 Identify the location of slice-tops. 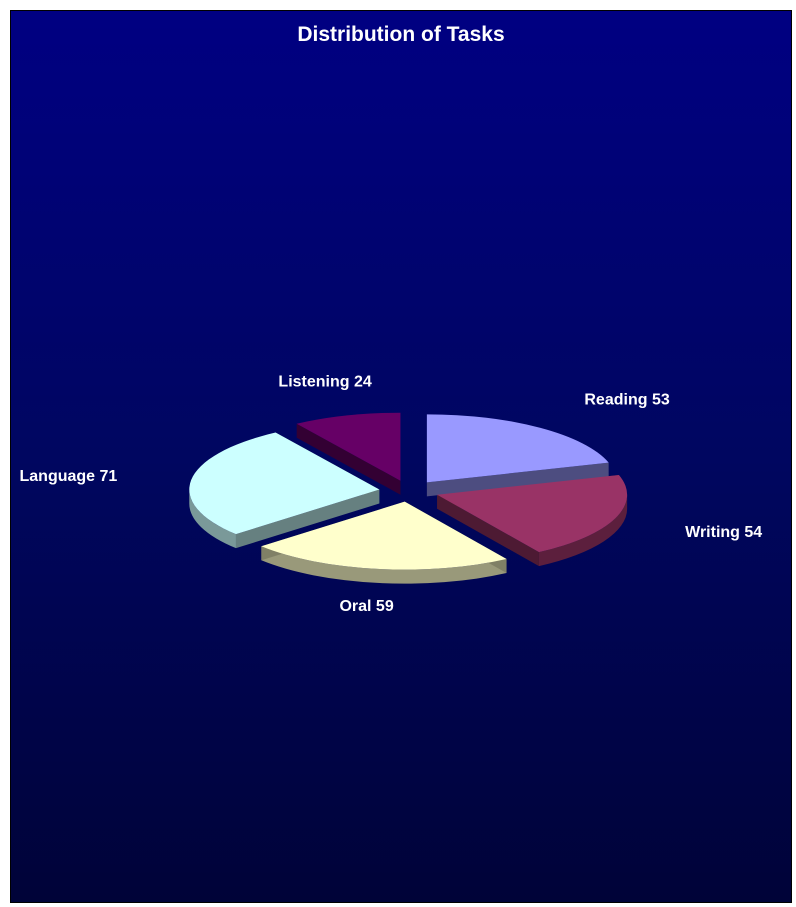
(408, 491).